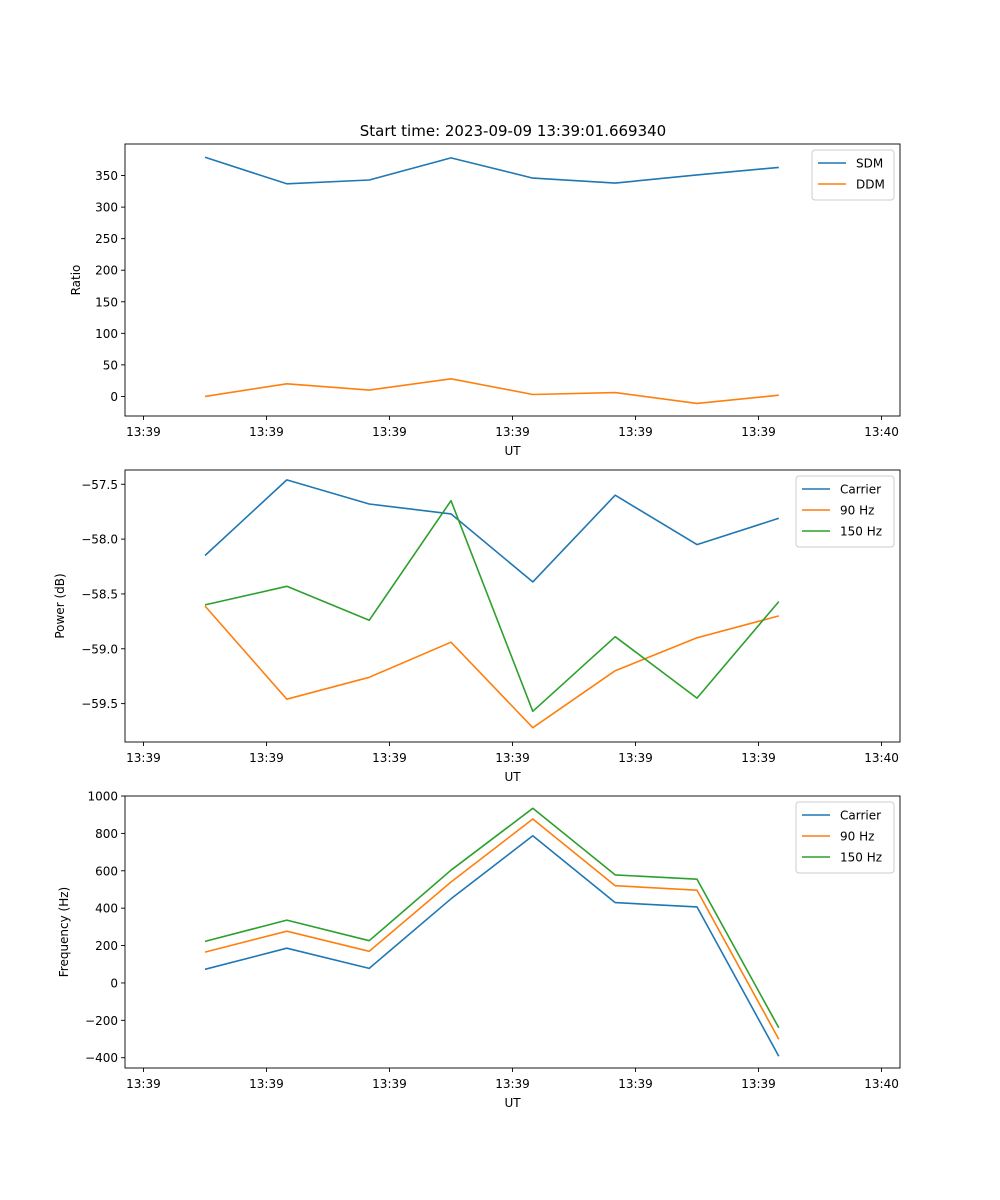 The width and height of the screenshot is (1000, 1200). What do you see at coordinates (106, 334) in the screenshot?
I see `y-tick-label: 100` at bounding box center [106, 334].